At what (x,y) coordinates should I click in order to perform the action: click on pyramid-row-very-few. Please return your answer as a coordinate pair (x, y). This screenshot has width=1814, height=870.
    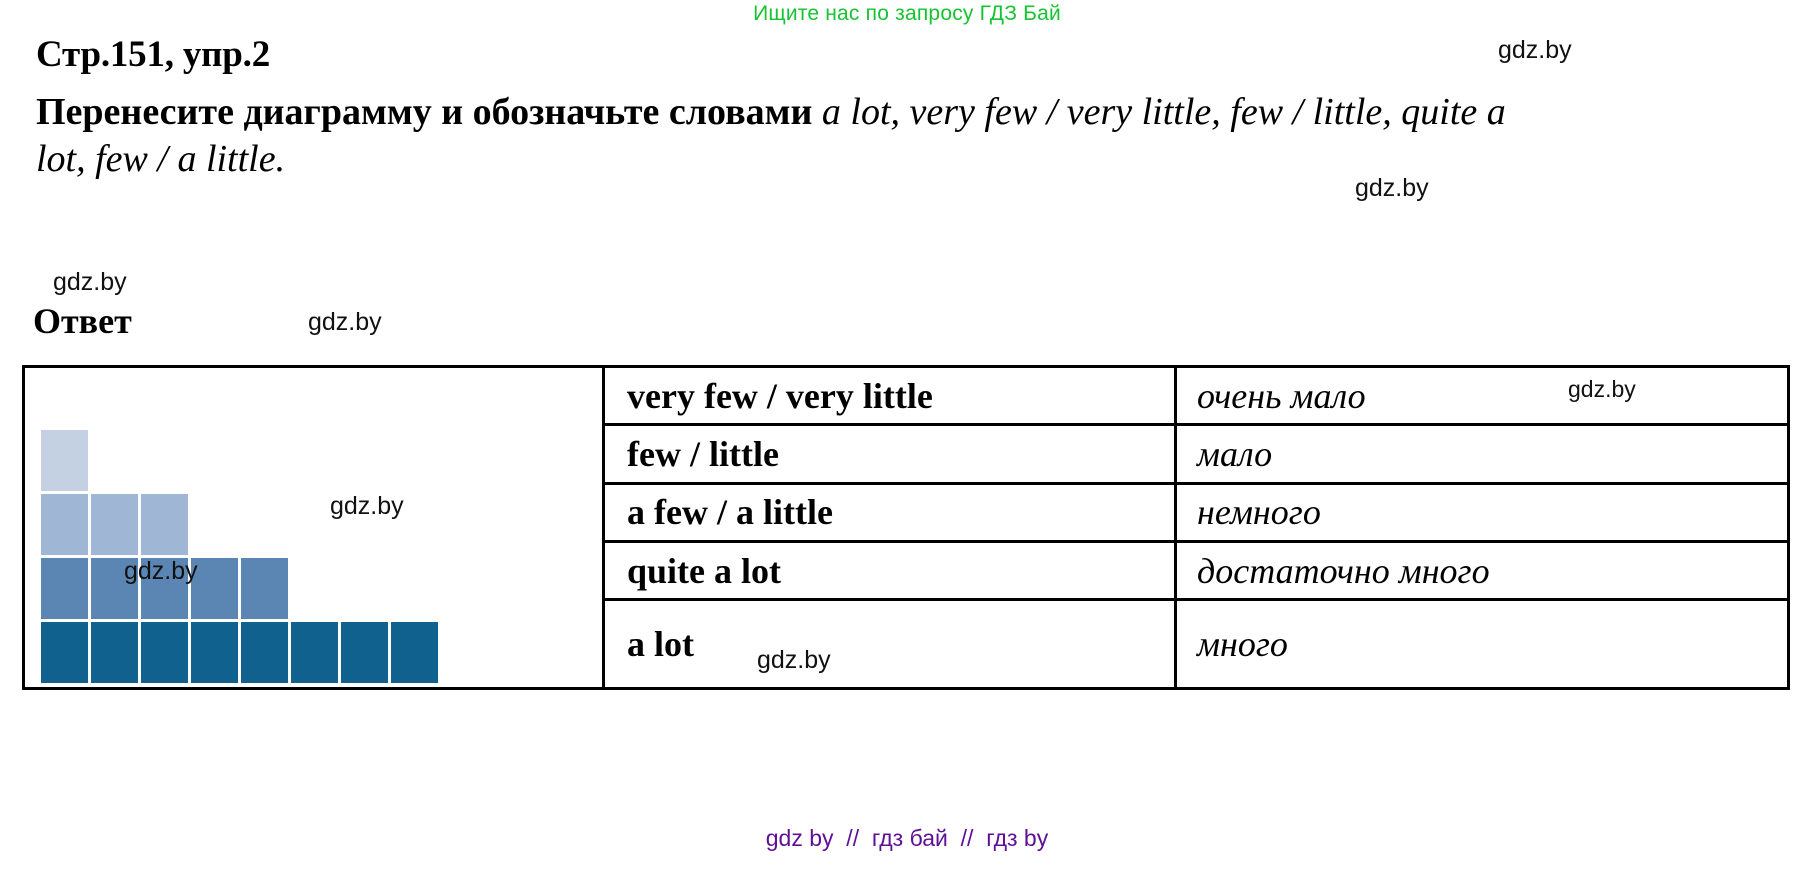
    Looking at the image, I should click on (64, 460).